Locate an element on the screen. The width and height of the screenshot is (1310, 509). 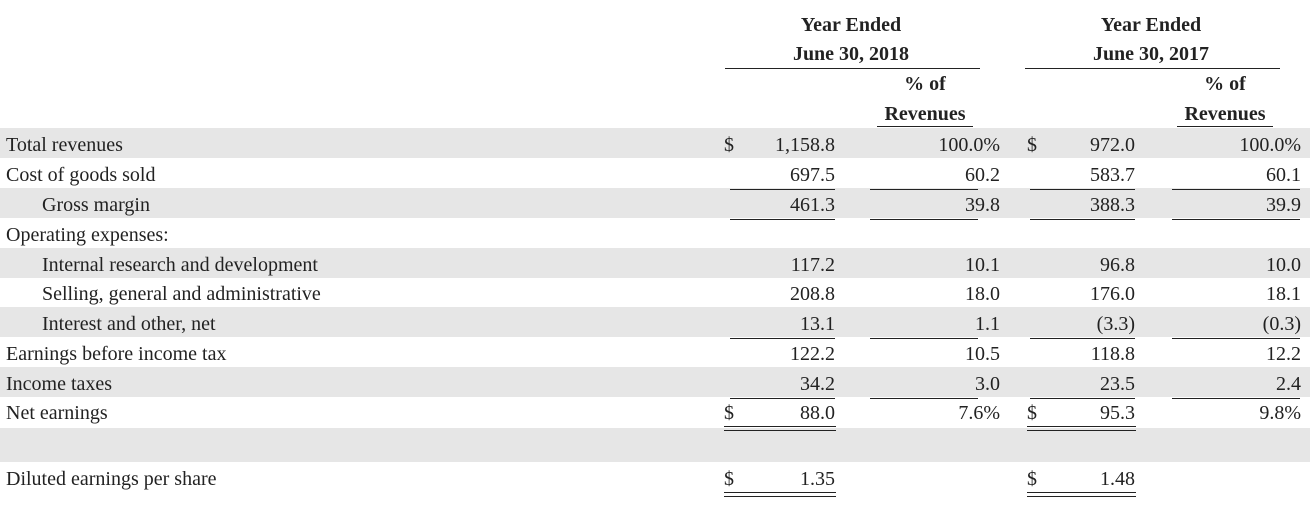
cell: (3.3) is located at coordinates (1115, 324).